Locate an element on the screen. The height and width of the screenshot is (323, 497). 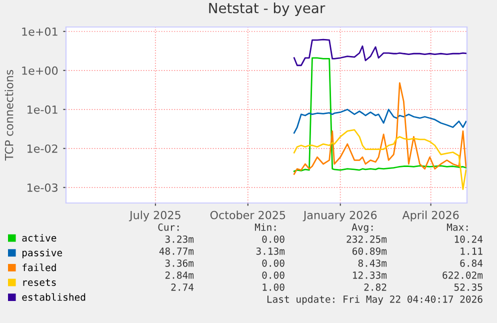
text: 12.33m is located at coordinates (370, 275).